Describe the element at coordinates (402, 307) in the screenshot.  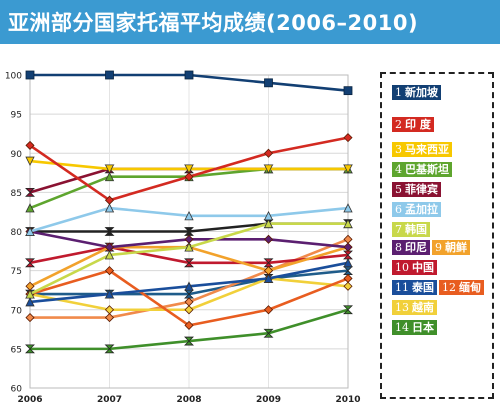
I see `legend-number: 13` at that location.